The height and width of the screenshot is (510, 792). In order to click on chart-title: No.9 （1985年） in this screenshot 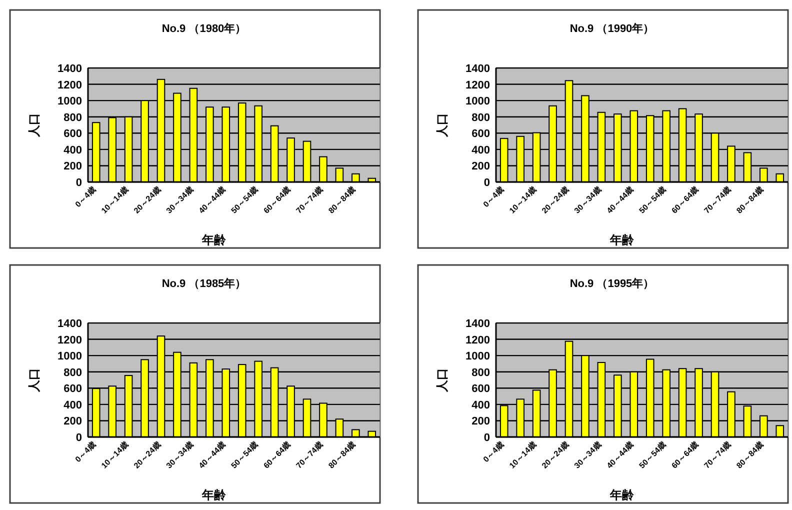, I will do `click(204, 283)`.